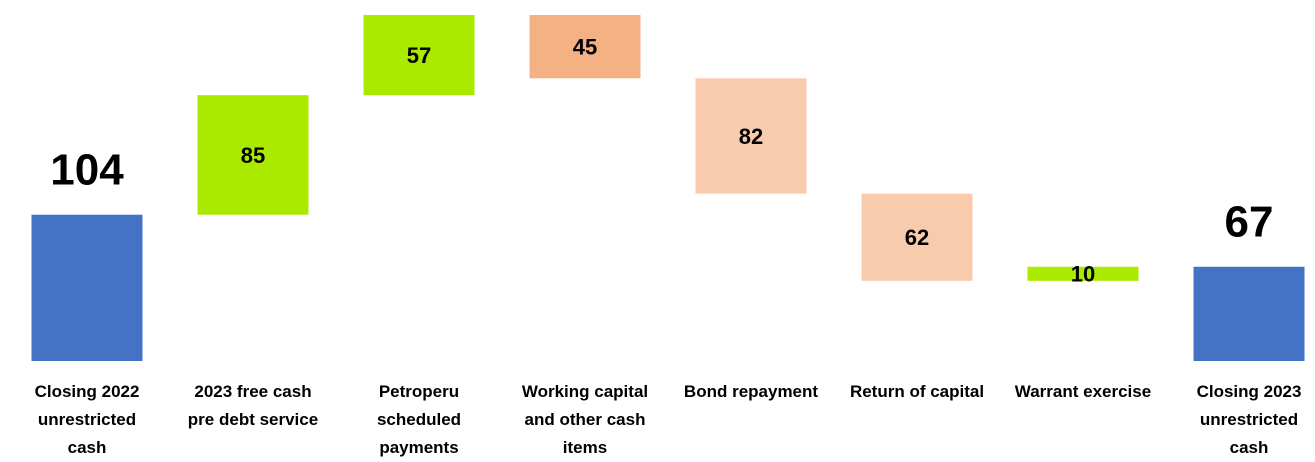  Describe the element at coordinates (1249, 221) in the screenshot. I see `total-label: 67` at that location.